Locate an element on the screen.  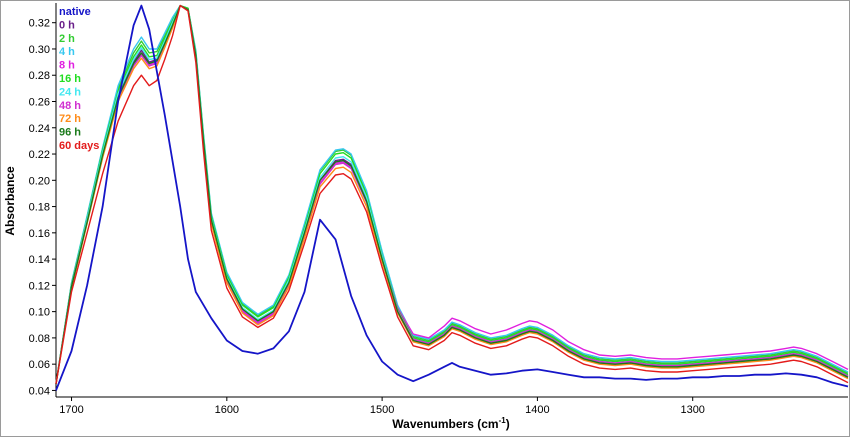
y-tick-label: 0.22 is located at coordinates (39, 155).